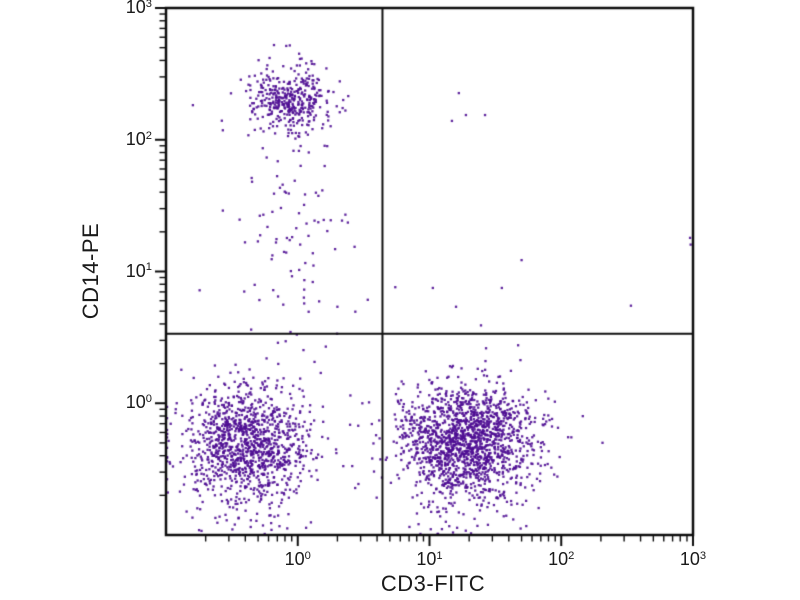 The image size is (800, 600). Describe the element at coordinates (138, 138) in the screenshot. I see `y-tick-label-10e2: 10²` at that location.